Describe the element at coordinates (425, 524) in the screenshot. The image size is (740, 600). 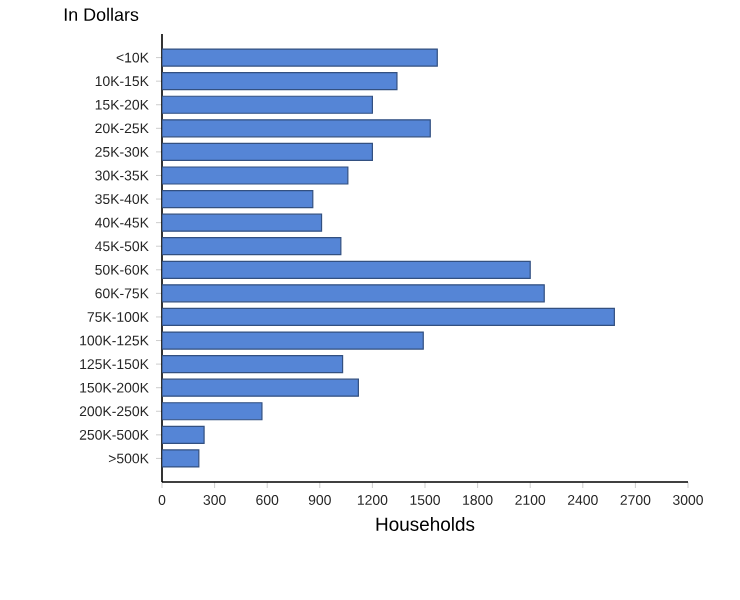
I see `x-axis-title: Households` at that location.